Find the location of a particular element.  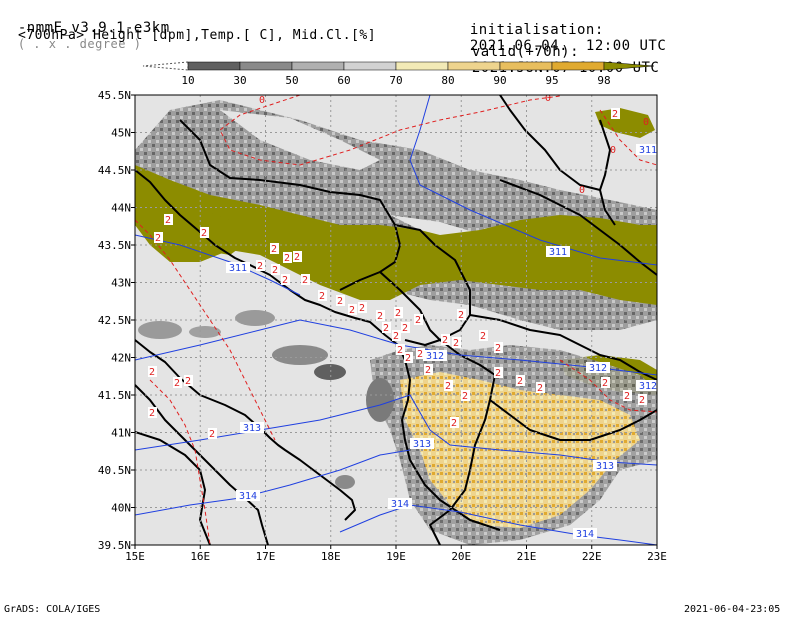

greece-north-border is located at coordinates (573, 420).